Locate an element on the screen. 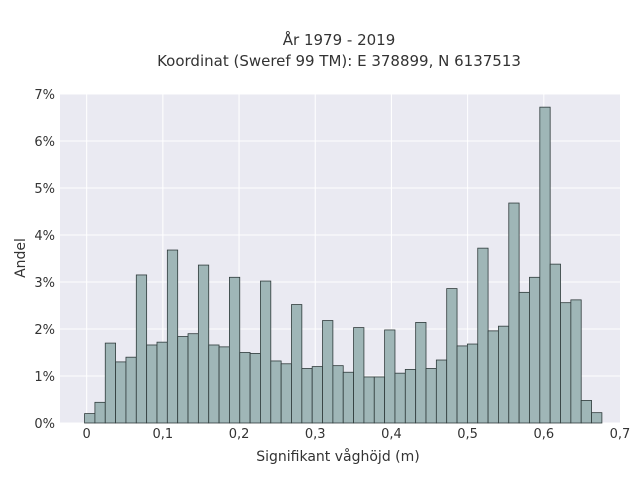 The height and width of the screenshot is (480, 640). y-axis-label: Andel is located at coordinates (21, 258).